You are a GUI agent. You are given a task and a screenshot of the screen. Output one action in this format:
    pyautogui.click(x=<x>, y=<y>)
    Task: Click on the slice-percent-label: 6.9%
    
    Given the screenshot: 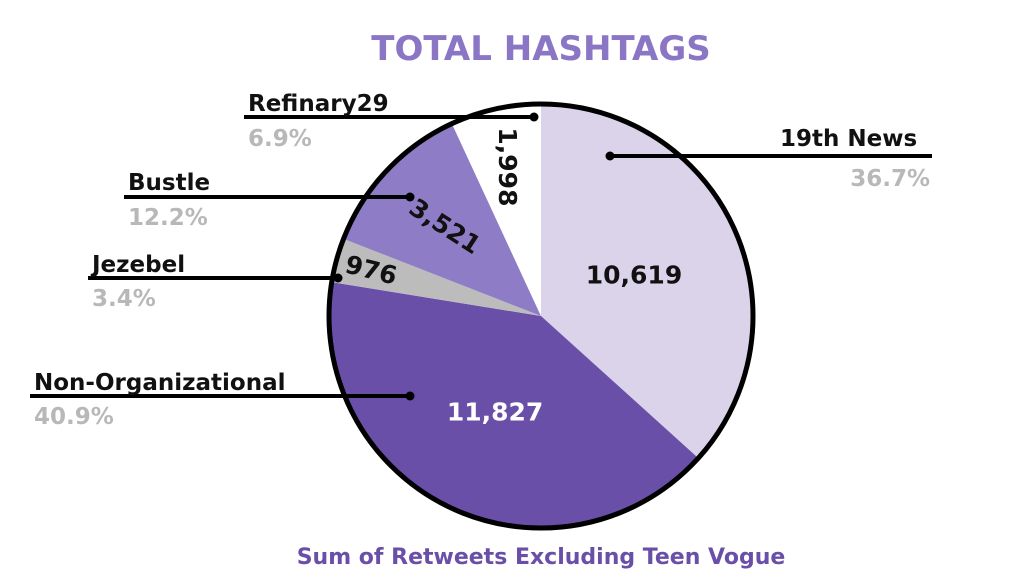 What is the action you would take?
    pyautogui.click(x=280, y=139)
    